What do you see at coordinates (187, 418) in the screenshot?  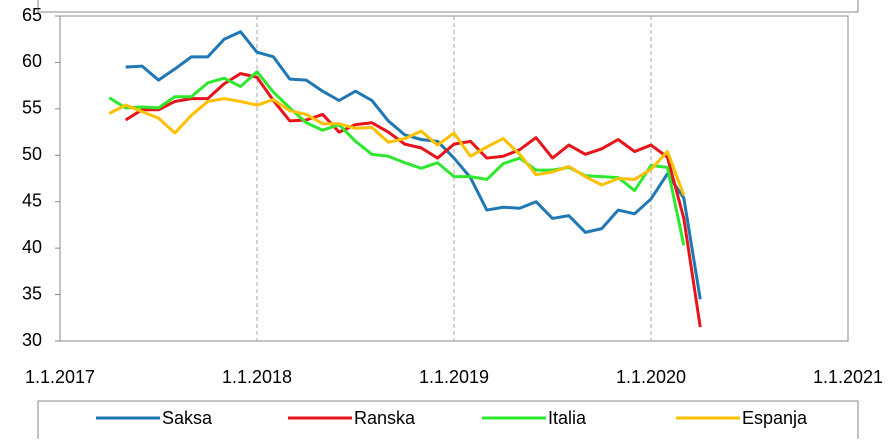 I see `legend-label: Saksa` at bounding box center [187, 418].